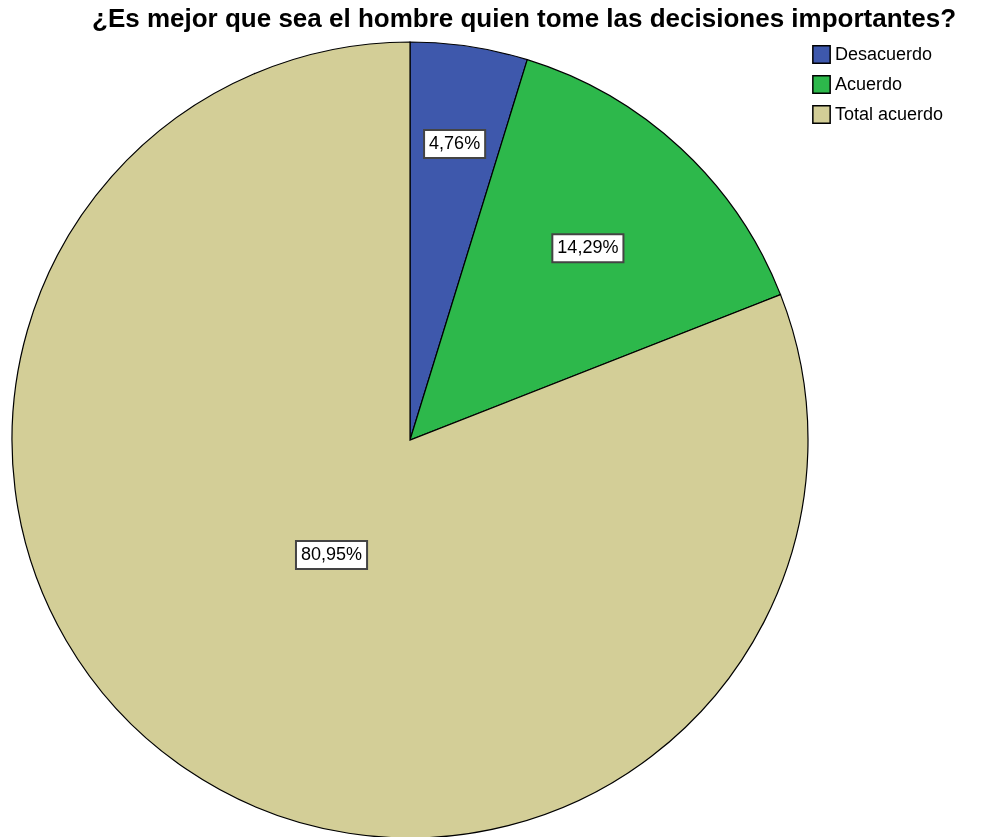 This screenshot has width=1003, height=837. I want to click on data-label: 80,95%, so click(331, 554).